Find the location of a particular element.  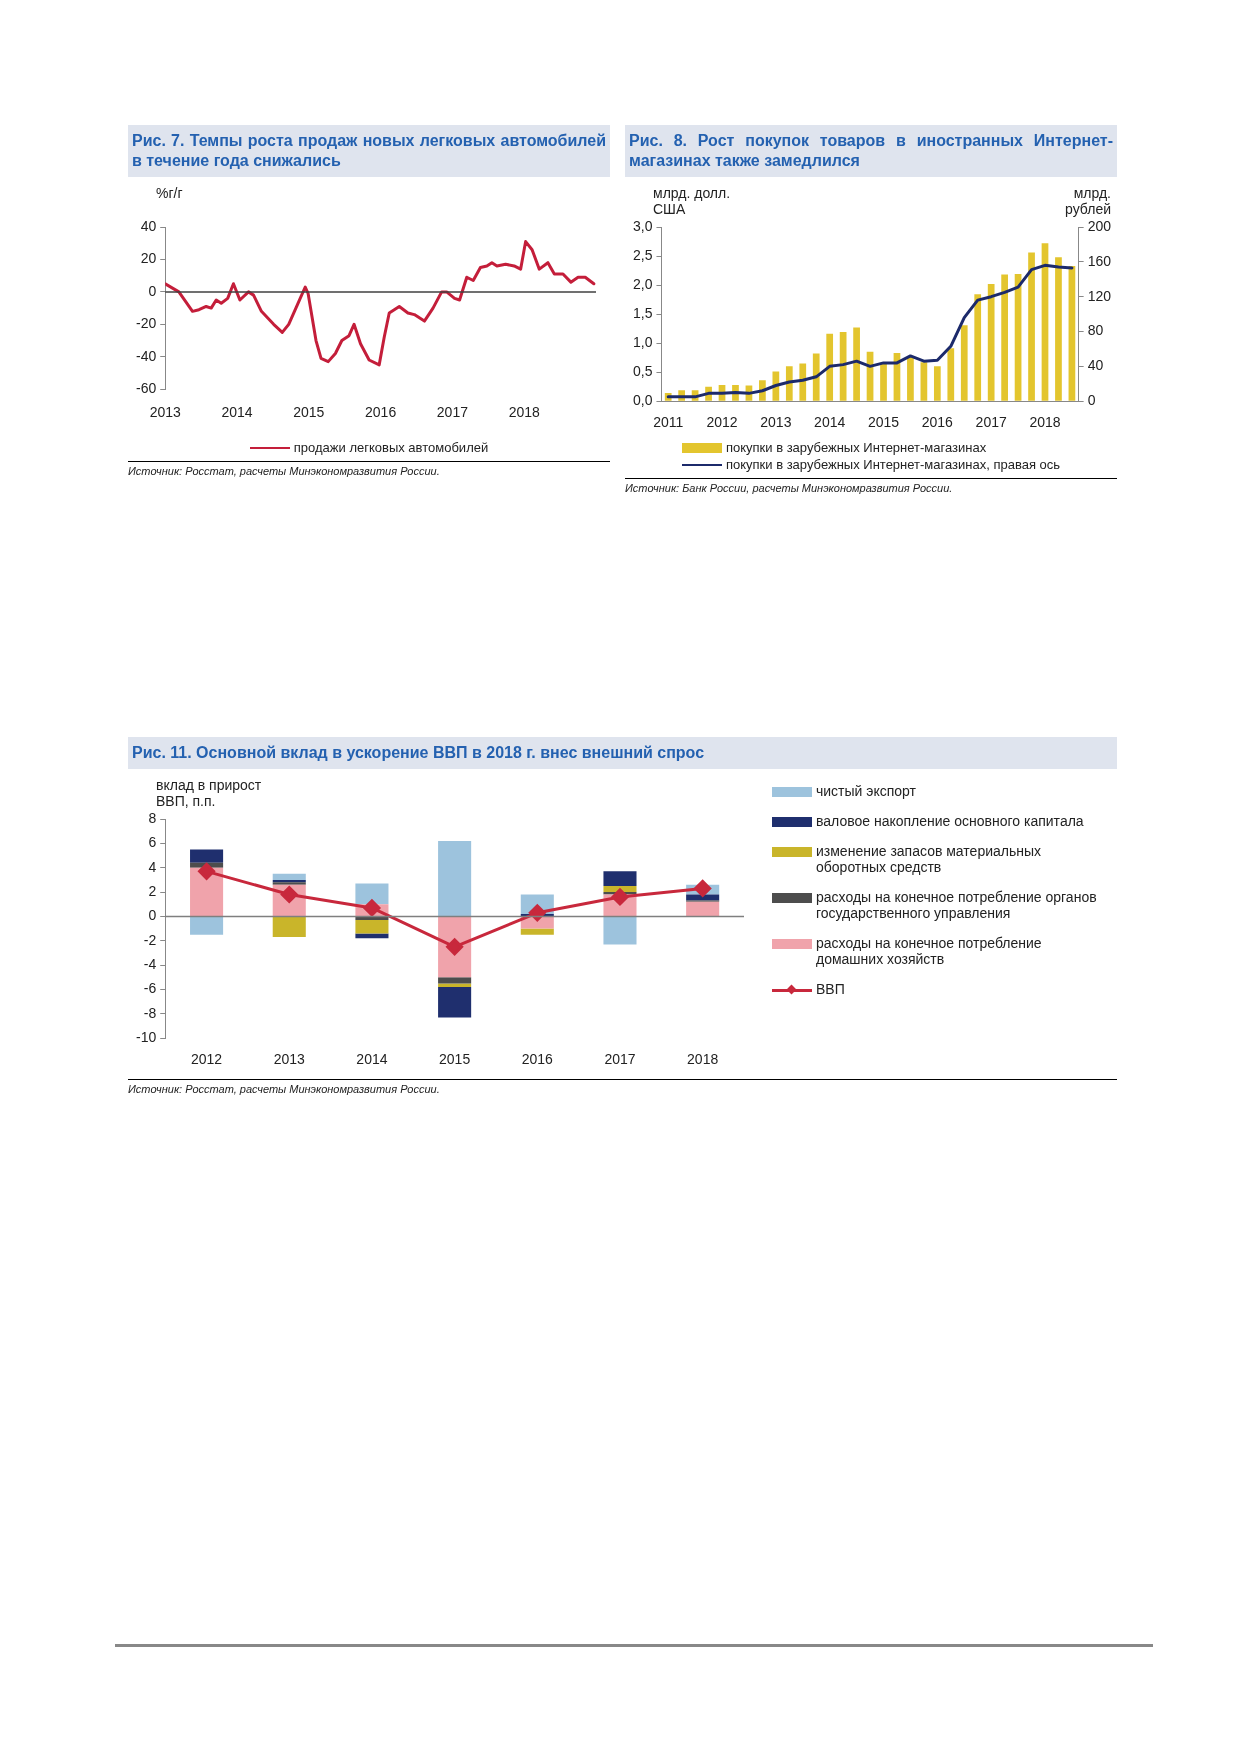

legend-label: чистый экспорт is located at coordinates (866, 791).